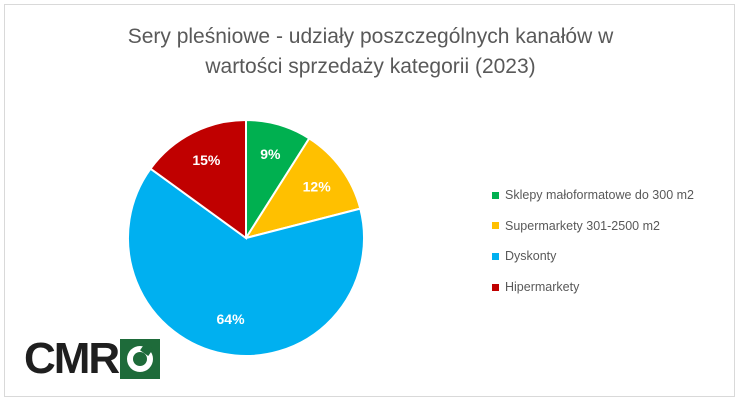  I want to click on cmr-logo-mark-icon, so click(140, 359).